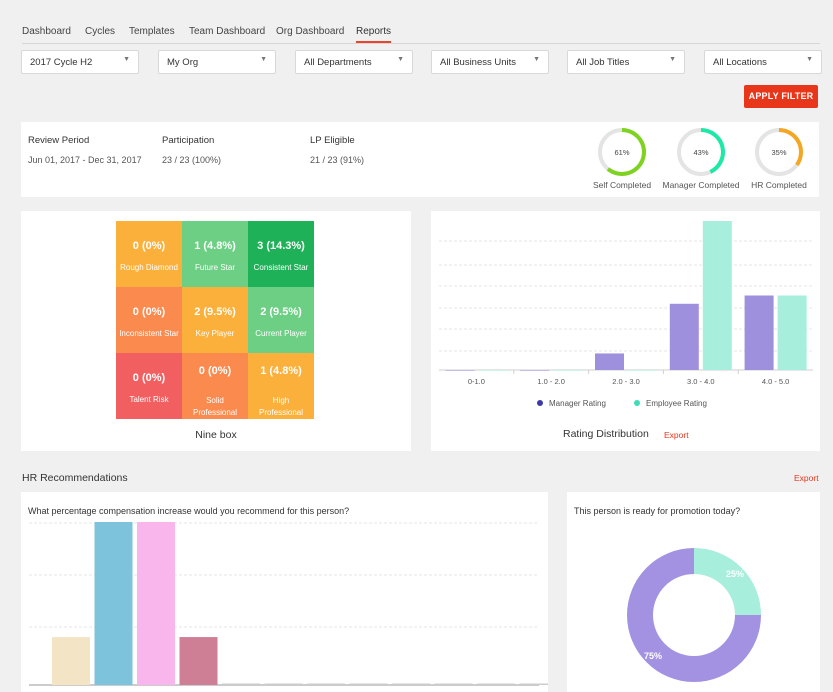 The width and height of the screenshot is (833, 692). What do you see at coordinates (551, 381) in the screenshot?
I see `x-tick-label: 1.0 - 2.0` at bounding box center [551, 381].